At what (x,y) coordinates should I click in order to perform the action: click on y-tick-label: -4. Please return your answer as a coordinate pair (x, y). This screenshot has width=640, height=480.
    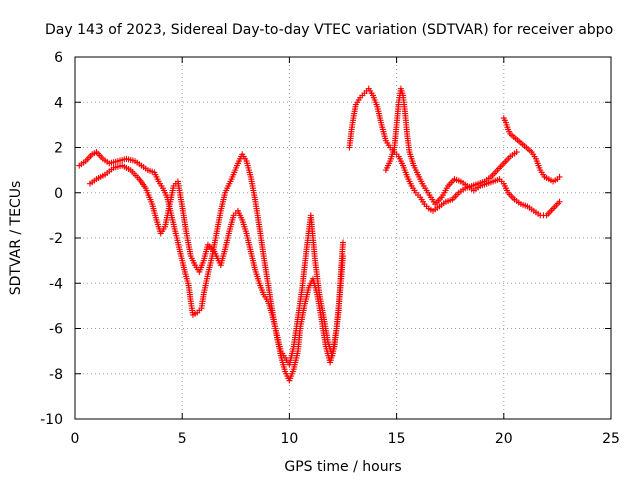
    Looking at the image, I should click on (56, 284).